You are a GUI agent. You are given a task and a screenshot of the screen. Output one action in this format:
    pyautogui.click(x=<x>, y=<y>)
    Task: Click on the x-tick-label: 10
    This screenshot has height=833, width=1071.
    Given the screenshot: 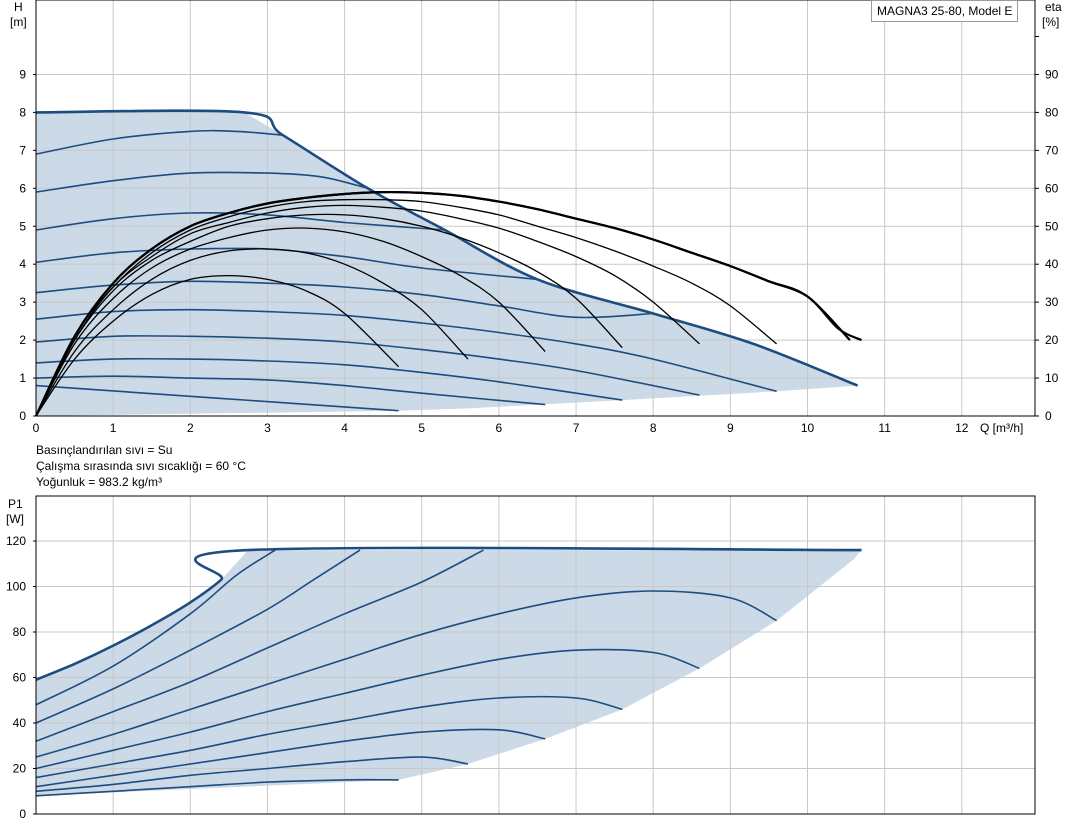 What is the action you would take?
    pyautogui.click(x=808, y=428)
    